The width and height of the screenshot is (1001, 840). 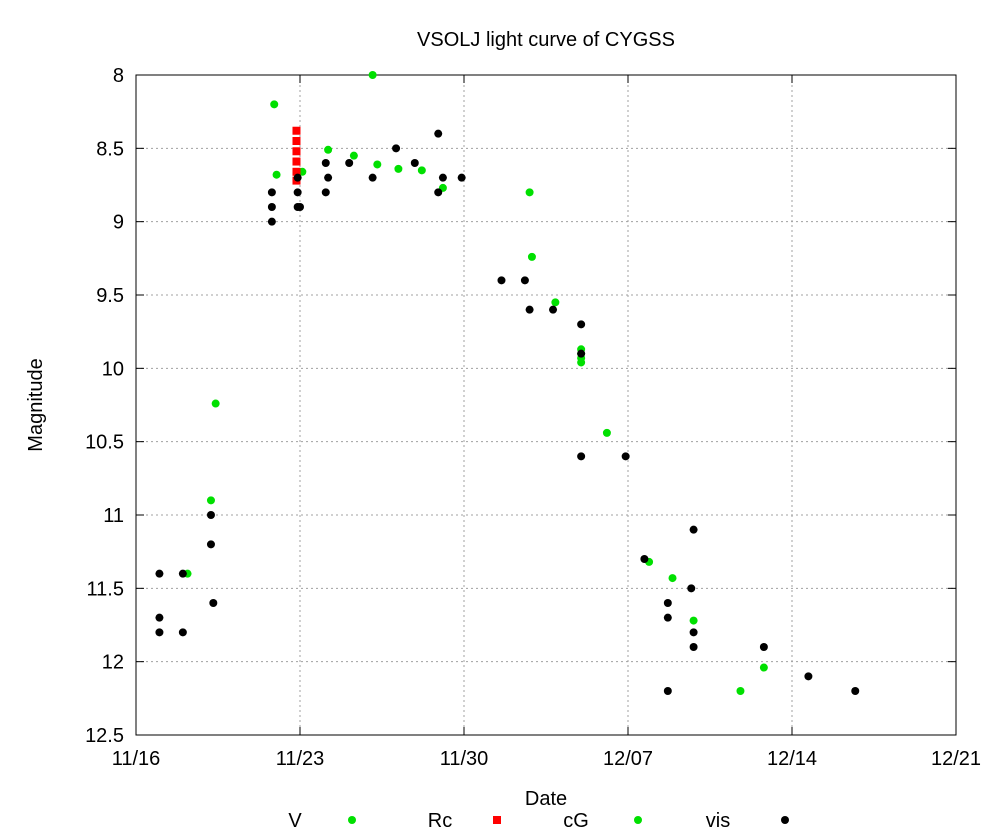 I want to click on y-tick-labels: 8 8.5 9 9.5 10 10.5 11 11.5 12 12.5, so click(x=104, y=406).